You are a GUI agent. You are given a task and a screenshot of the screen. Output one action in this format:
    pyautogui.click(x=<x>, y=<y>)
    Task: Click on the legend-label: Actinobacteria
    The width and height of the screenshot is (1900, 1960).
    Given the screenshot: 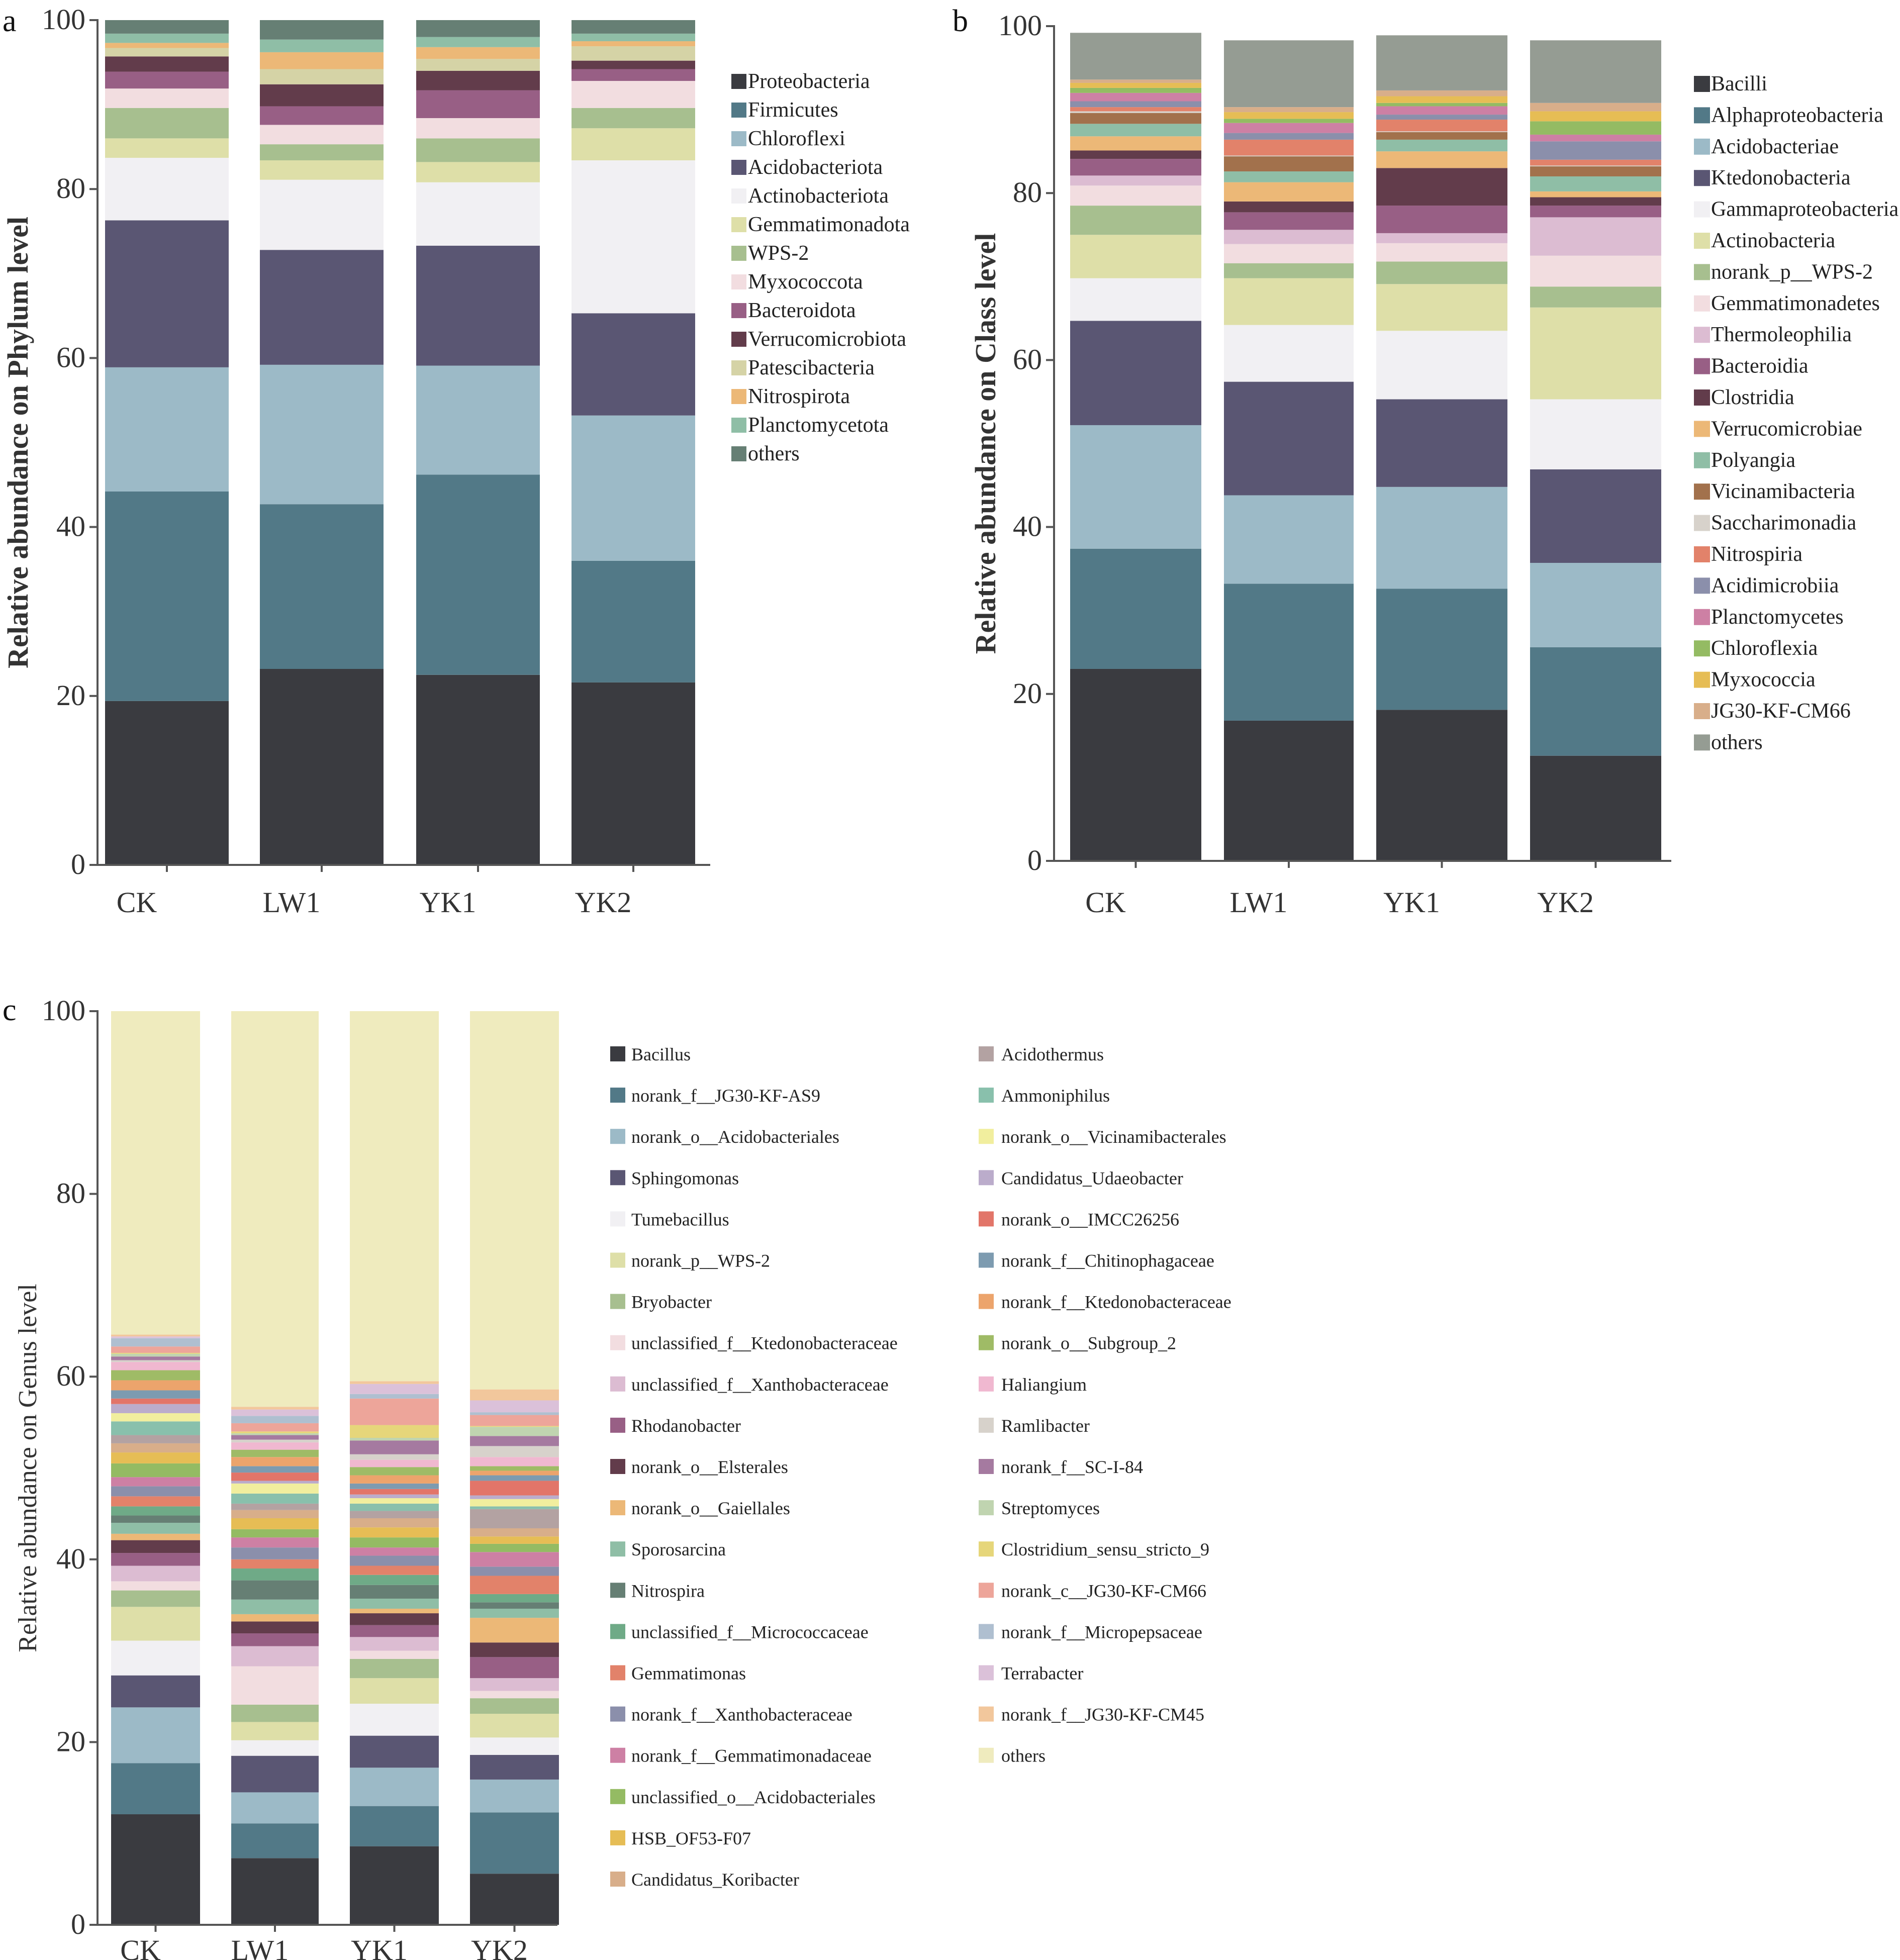 What is the action you would take?
    pyautogui.click(x=1773, y=241)
    